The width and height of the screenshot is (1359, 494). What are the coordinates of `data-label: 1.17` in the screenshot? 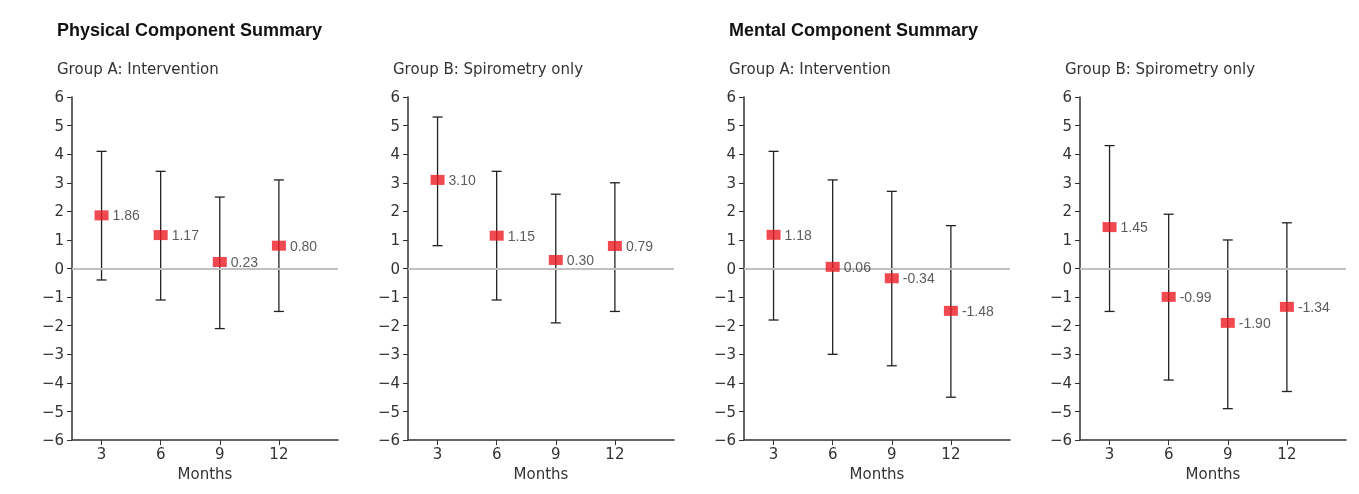 It's located at (185, 235).